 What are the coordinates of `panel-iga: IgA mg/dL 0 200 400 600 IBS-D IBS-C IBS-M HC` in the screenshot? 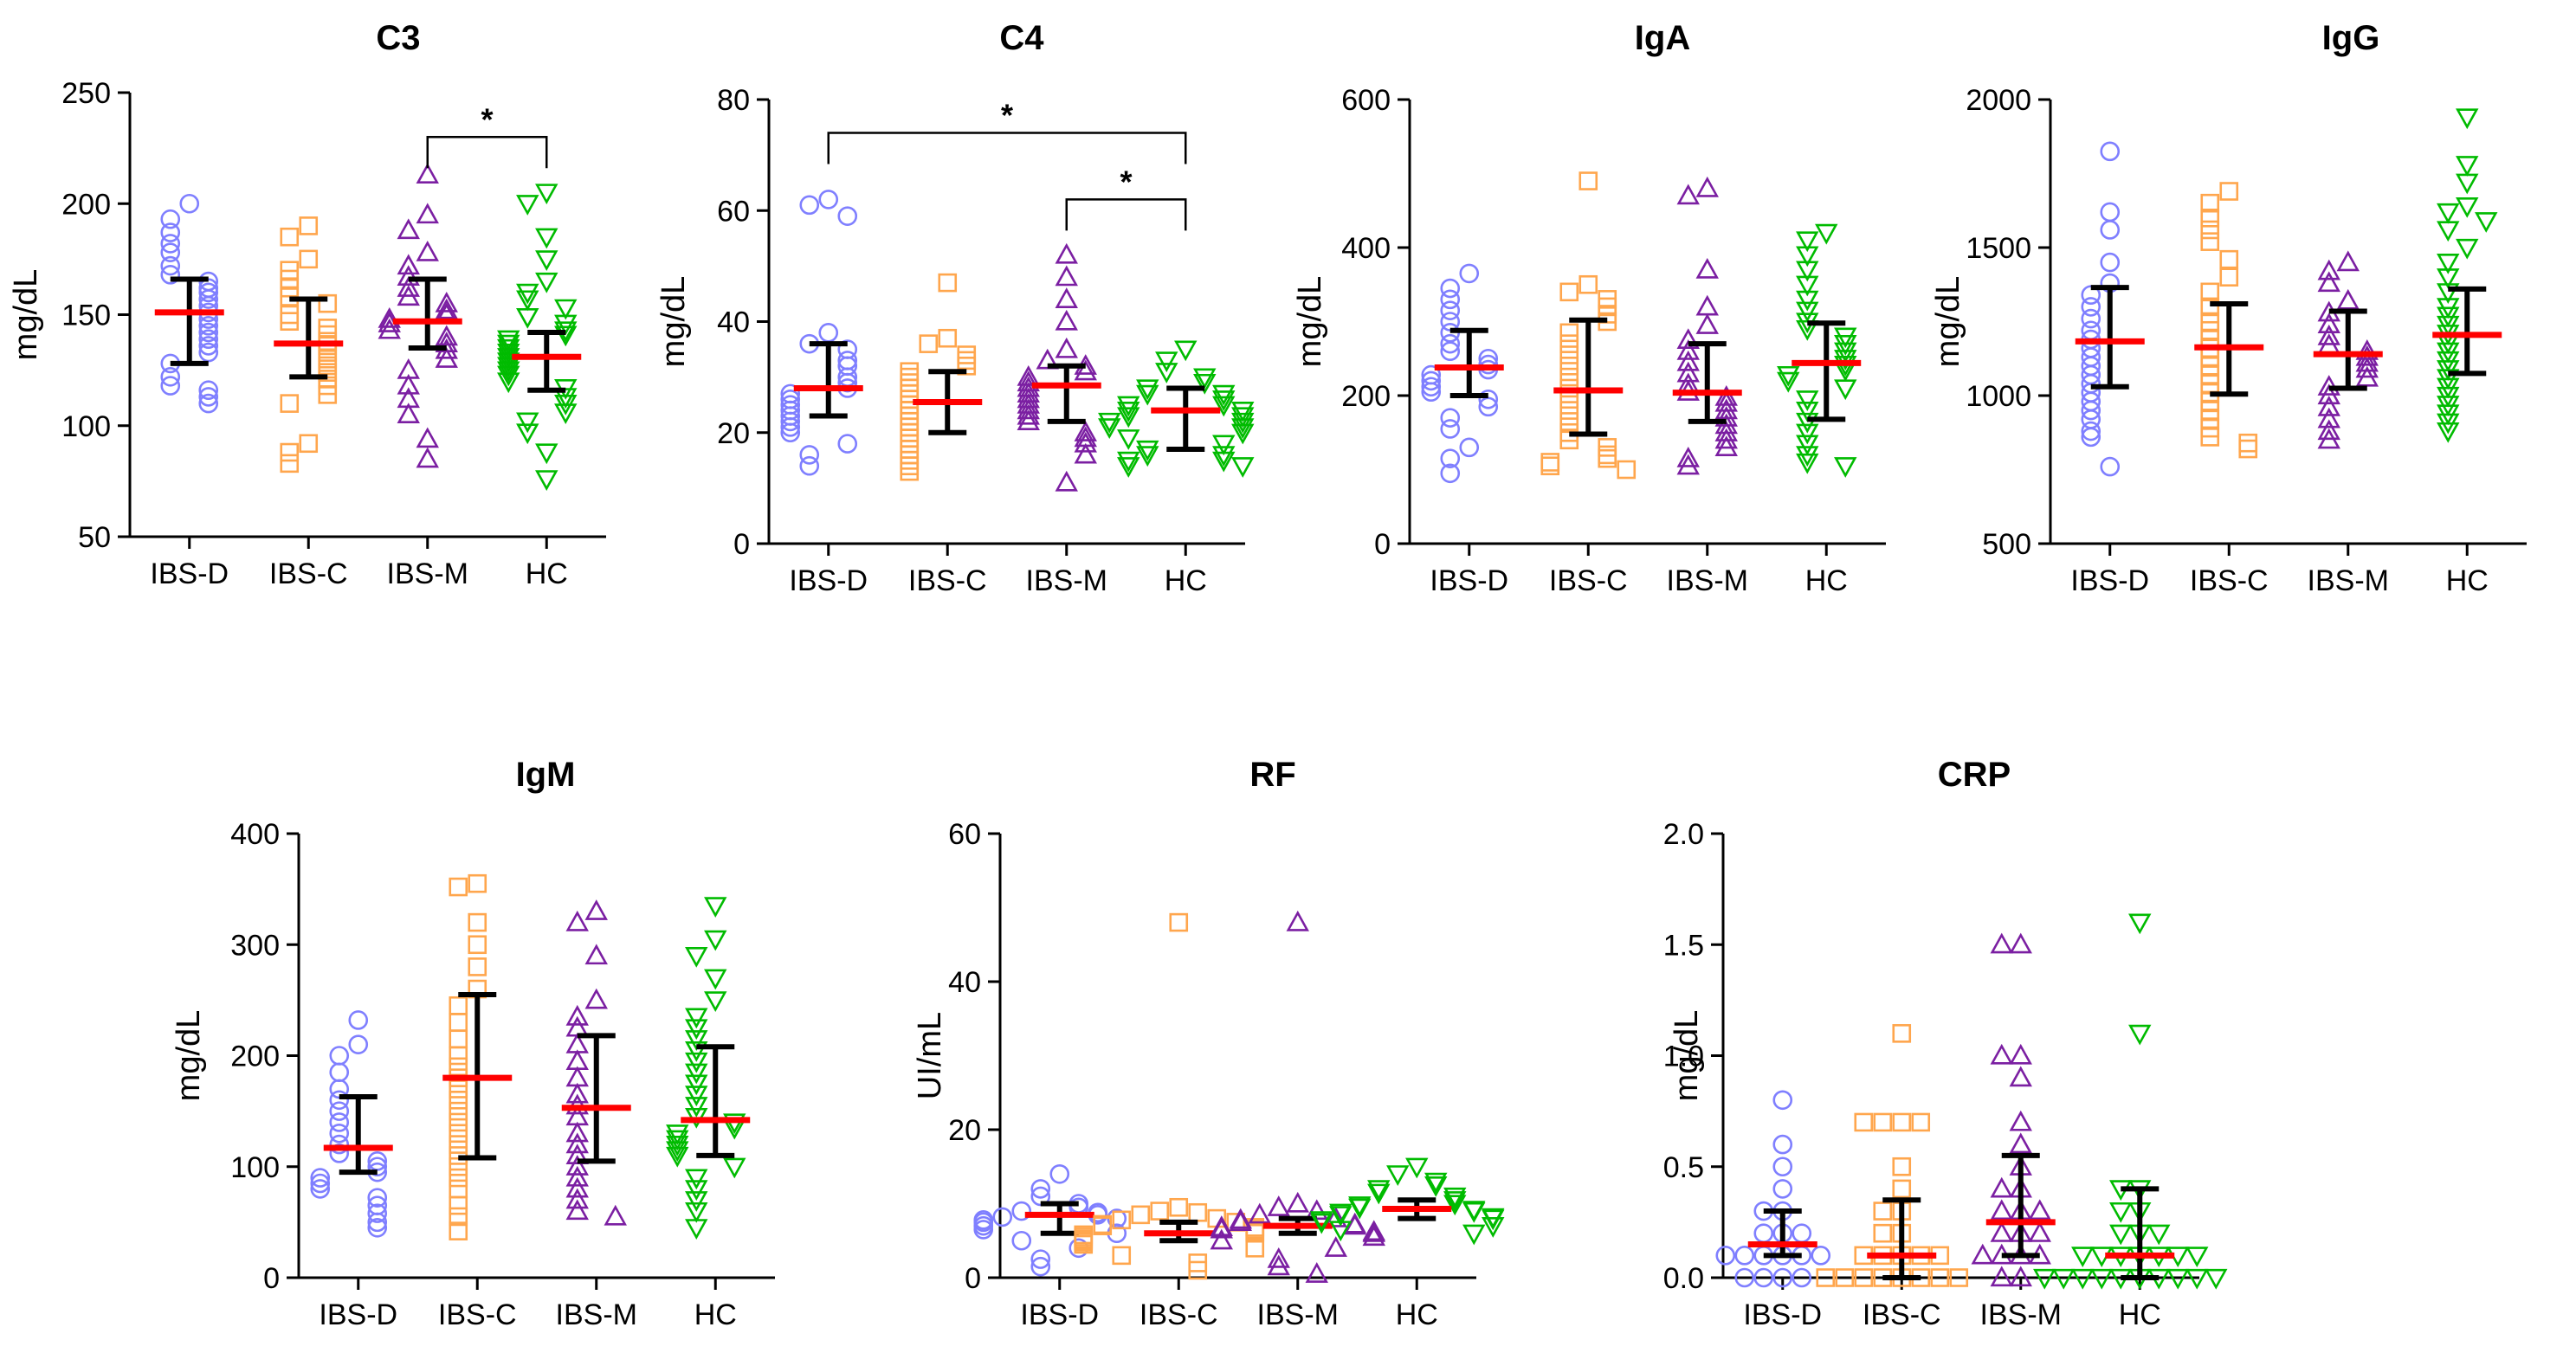 It's located at (1589, 308).